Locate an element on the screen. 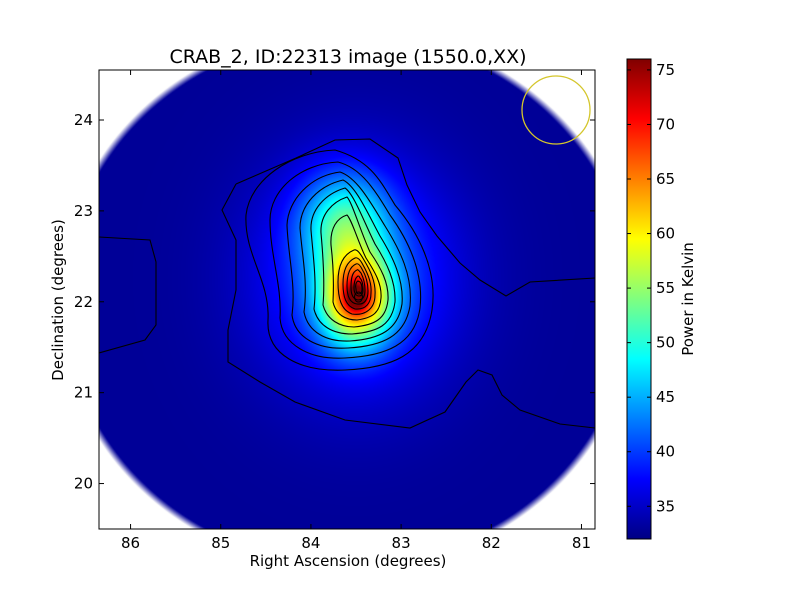  y-tick-label: 22 is located at coordinates (83, 302).